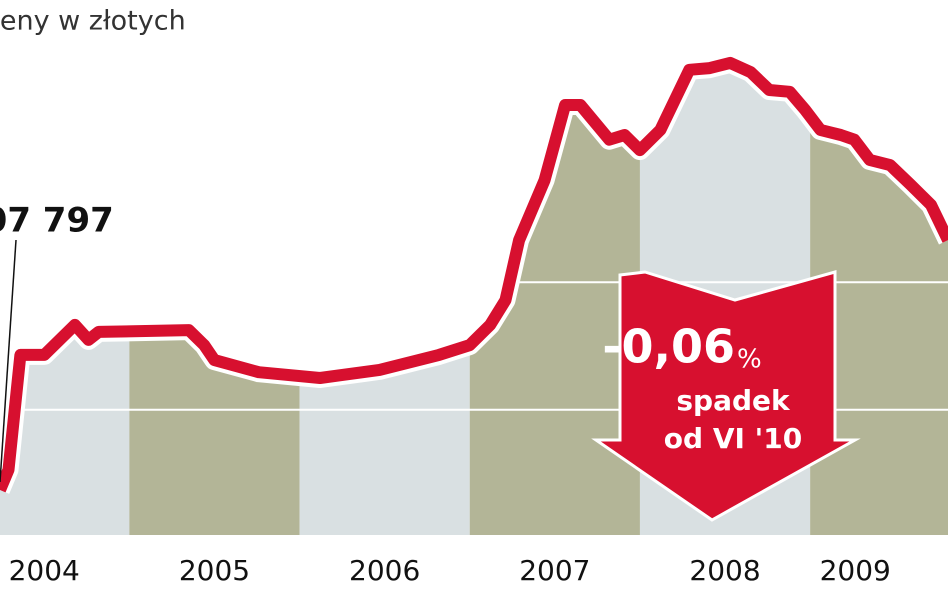 This screenshot has height=593, width=948. I want to click on x-tick-label: 2005, so click(214, 570).